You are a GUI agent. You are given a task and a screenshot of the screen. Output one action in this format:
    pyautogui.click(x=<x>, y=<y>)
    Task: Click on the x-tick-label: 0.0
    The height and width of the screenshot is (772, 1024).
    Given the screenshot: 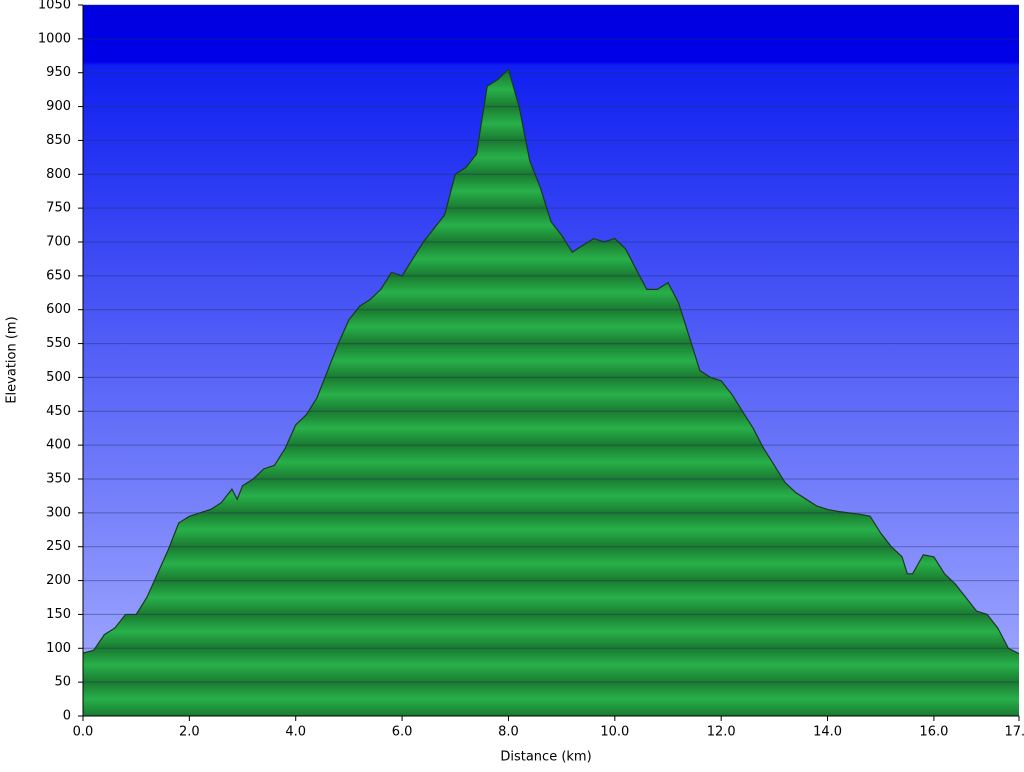 What is the action you would take?
    pyautogui.click(x=83, y=732)
    